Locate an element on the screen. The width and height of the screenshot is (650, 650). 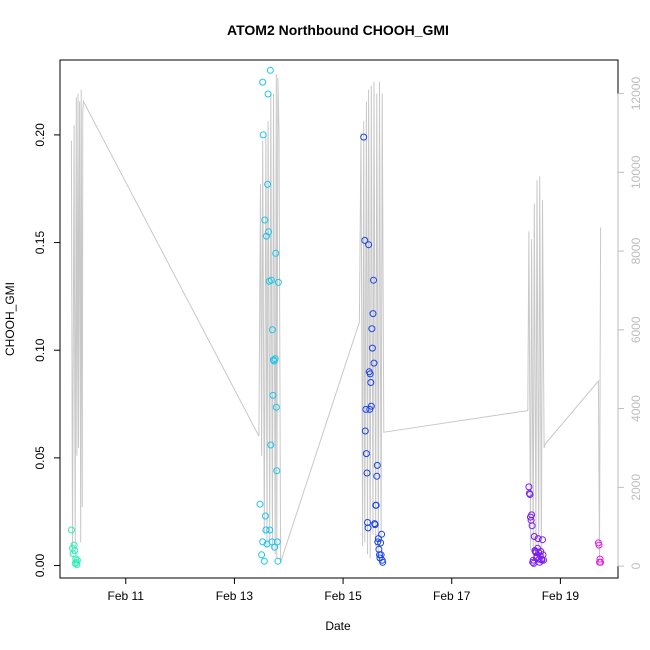
y-tick-label: 0.05 is located at coordinates (40, 458).